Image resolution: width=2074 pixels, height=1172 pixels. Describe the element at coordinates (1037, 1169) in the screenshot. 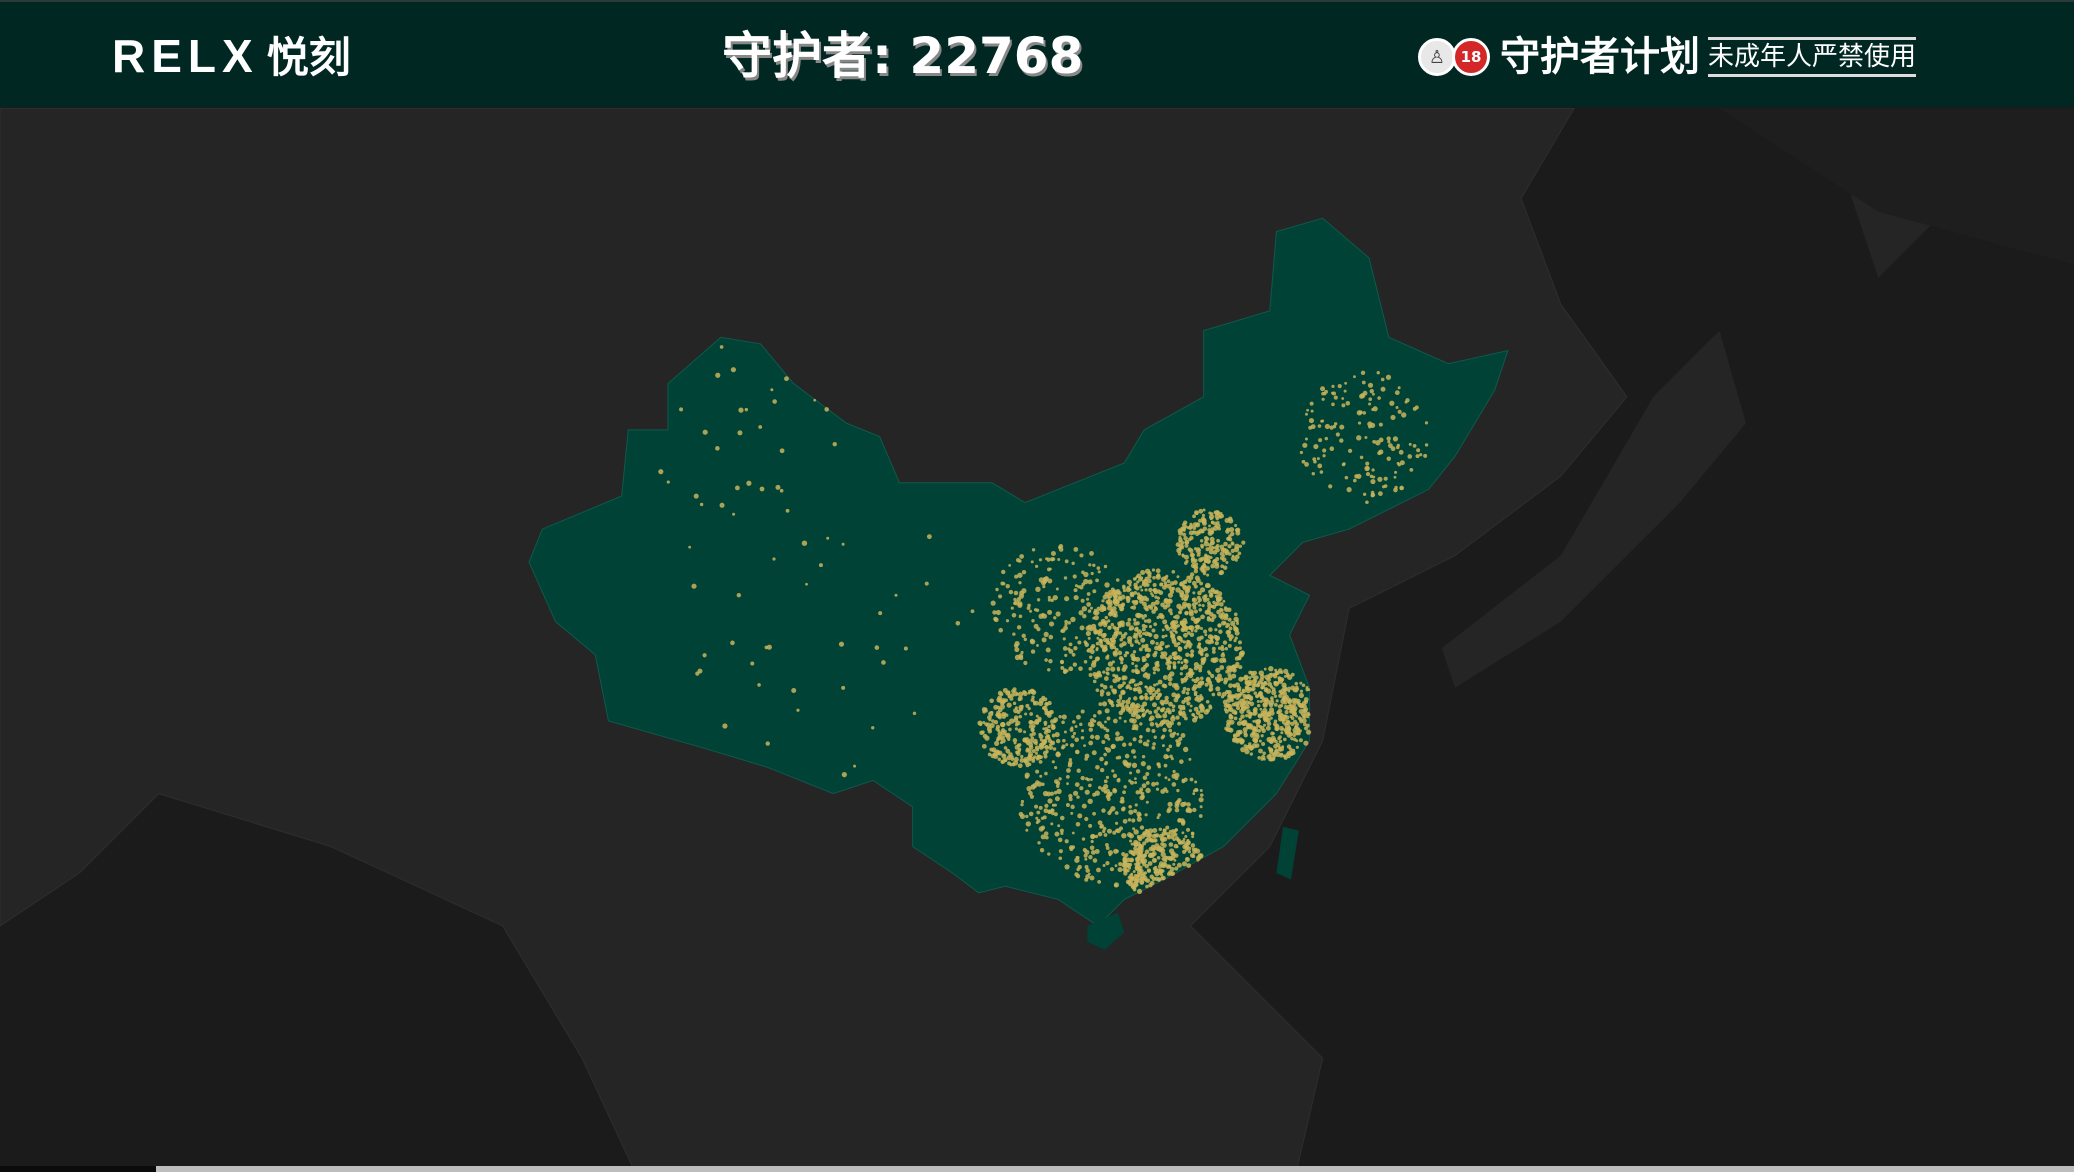

I see `scrollbar` at that location.